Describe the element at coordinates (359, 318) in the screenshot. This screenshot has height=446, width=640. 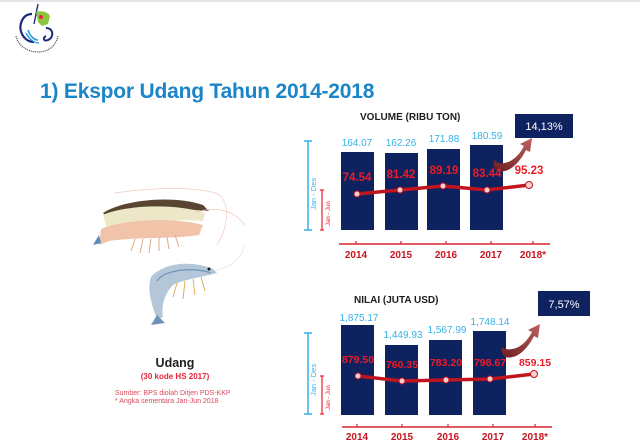
I see `bar-label-2014: 1,875.17` at that location.